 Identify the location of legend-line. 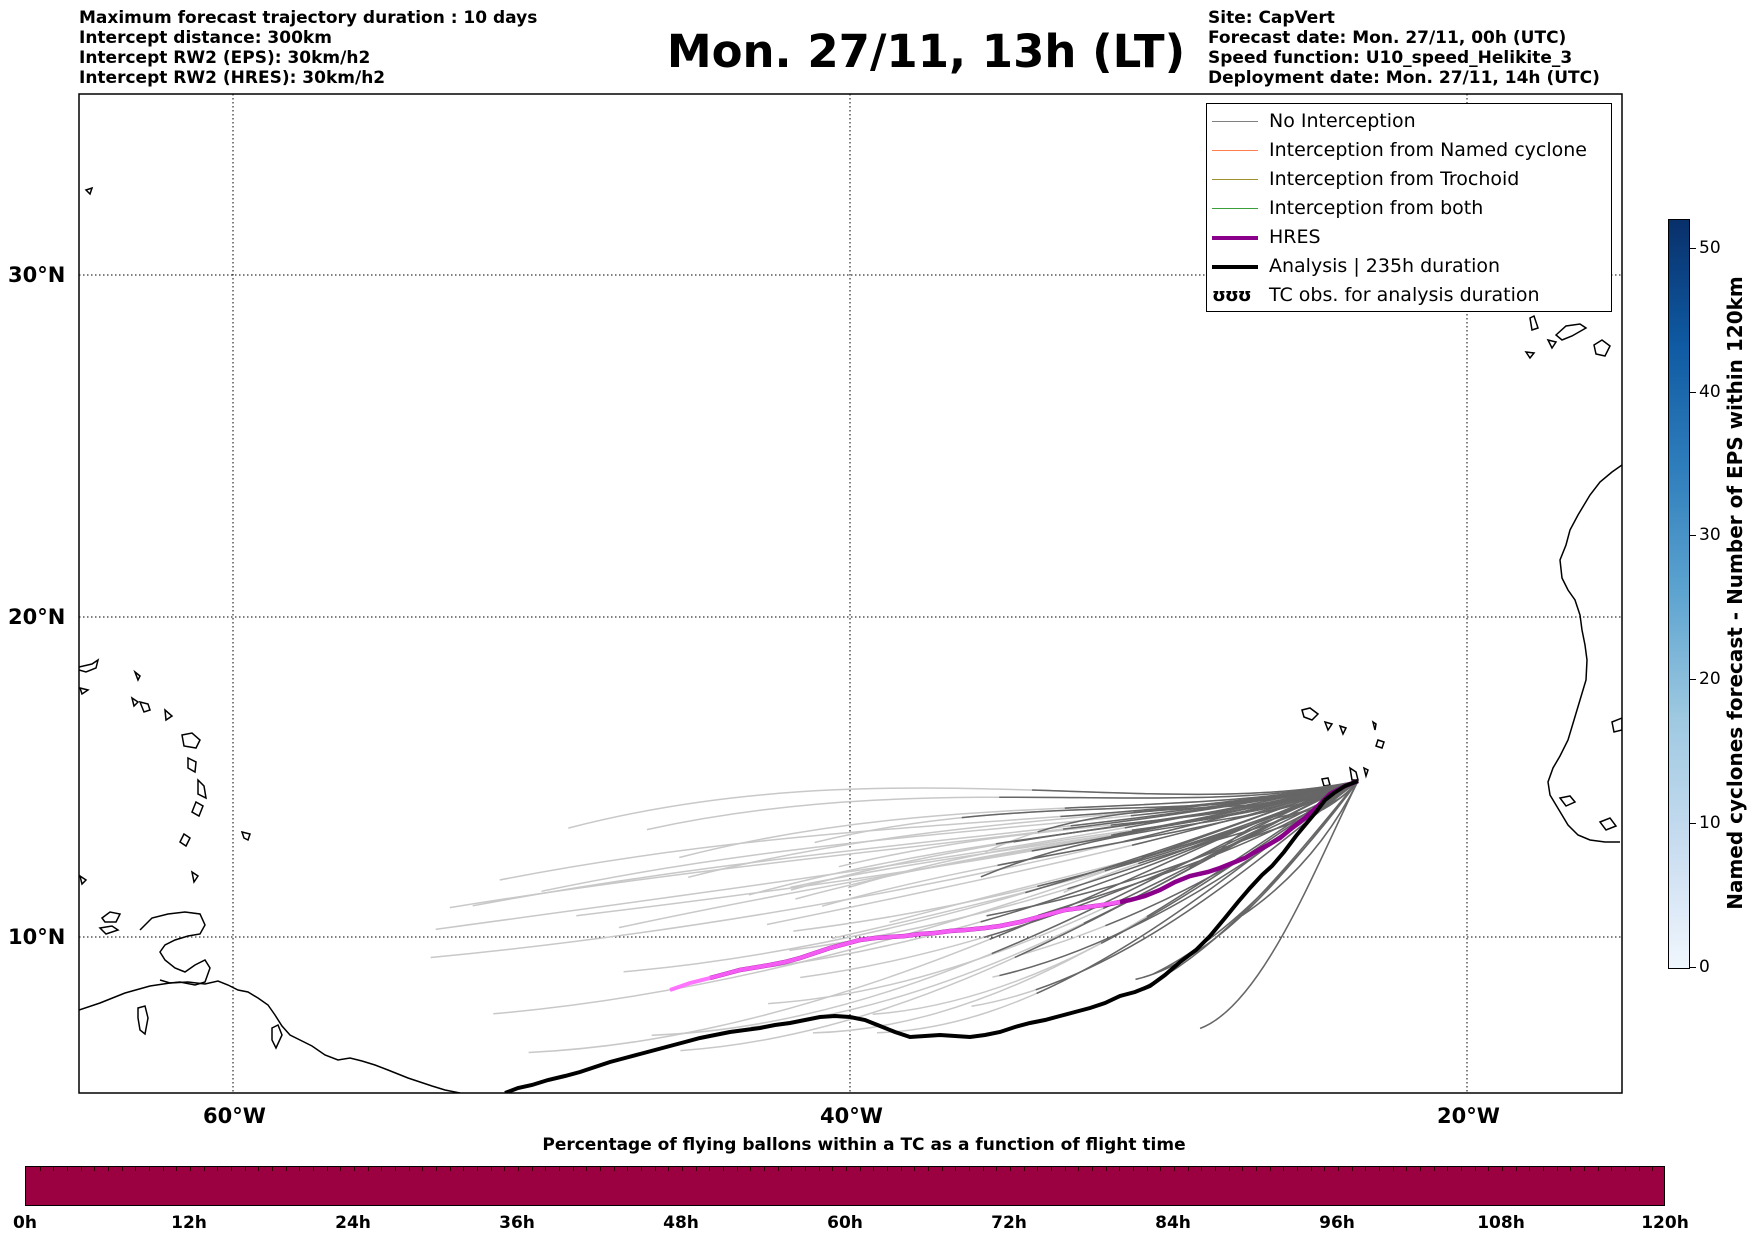
(1235, 121).